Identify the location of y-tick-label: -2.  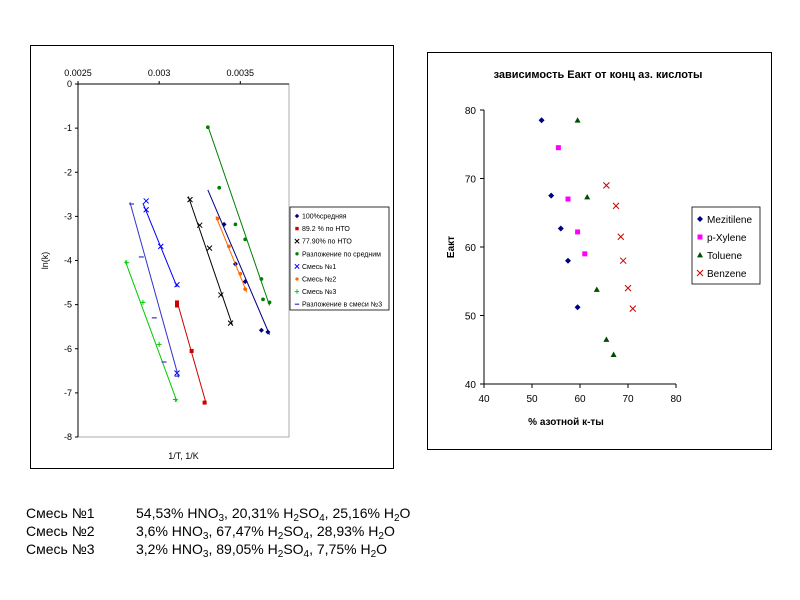
(68, 172).